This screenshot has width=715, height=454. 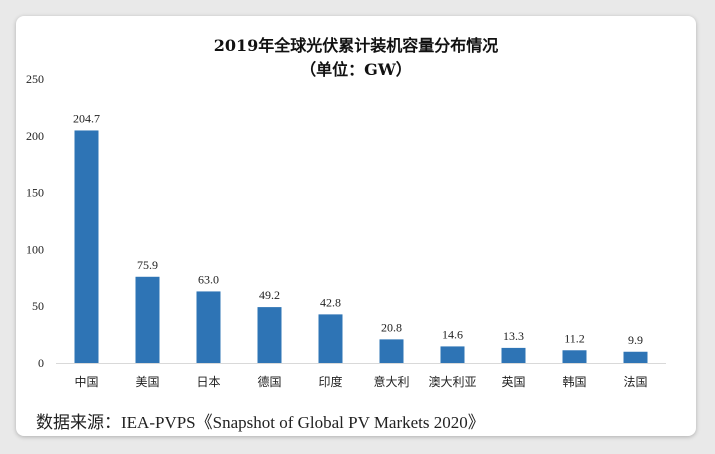 I want to click on x-tick-label: 中国, so click(x=86, y=381).